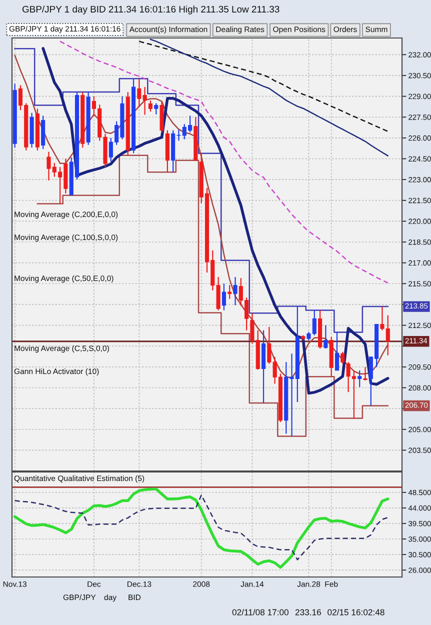  I want to click on chart-title: GBP/JPY 1 day BID 211.34 16:01:16 High 211.35 Low 211.33, so click(151, 10).